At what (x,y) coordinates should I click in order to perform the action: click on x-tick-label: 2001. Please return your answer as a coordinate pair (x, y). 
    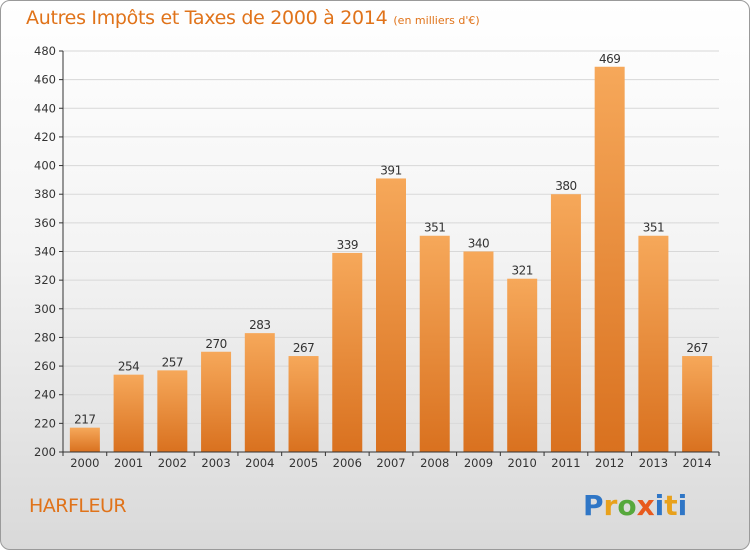
    Looking at the image, I should click on (128, 463).